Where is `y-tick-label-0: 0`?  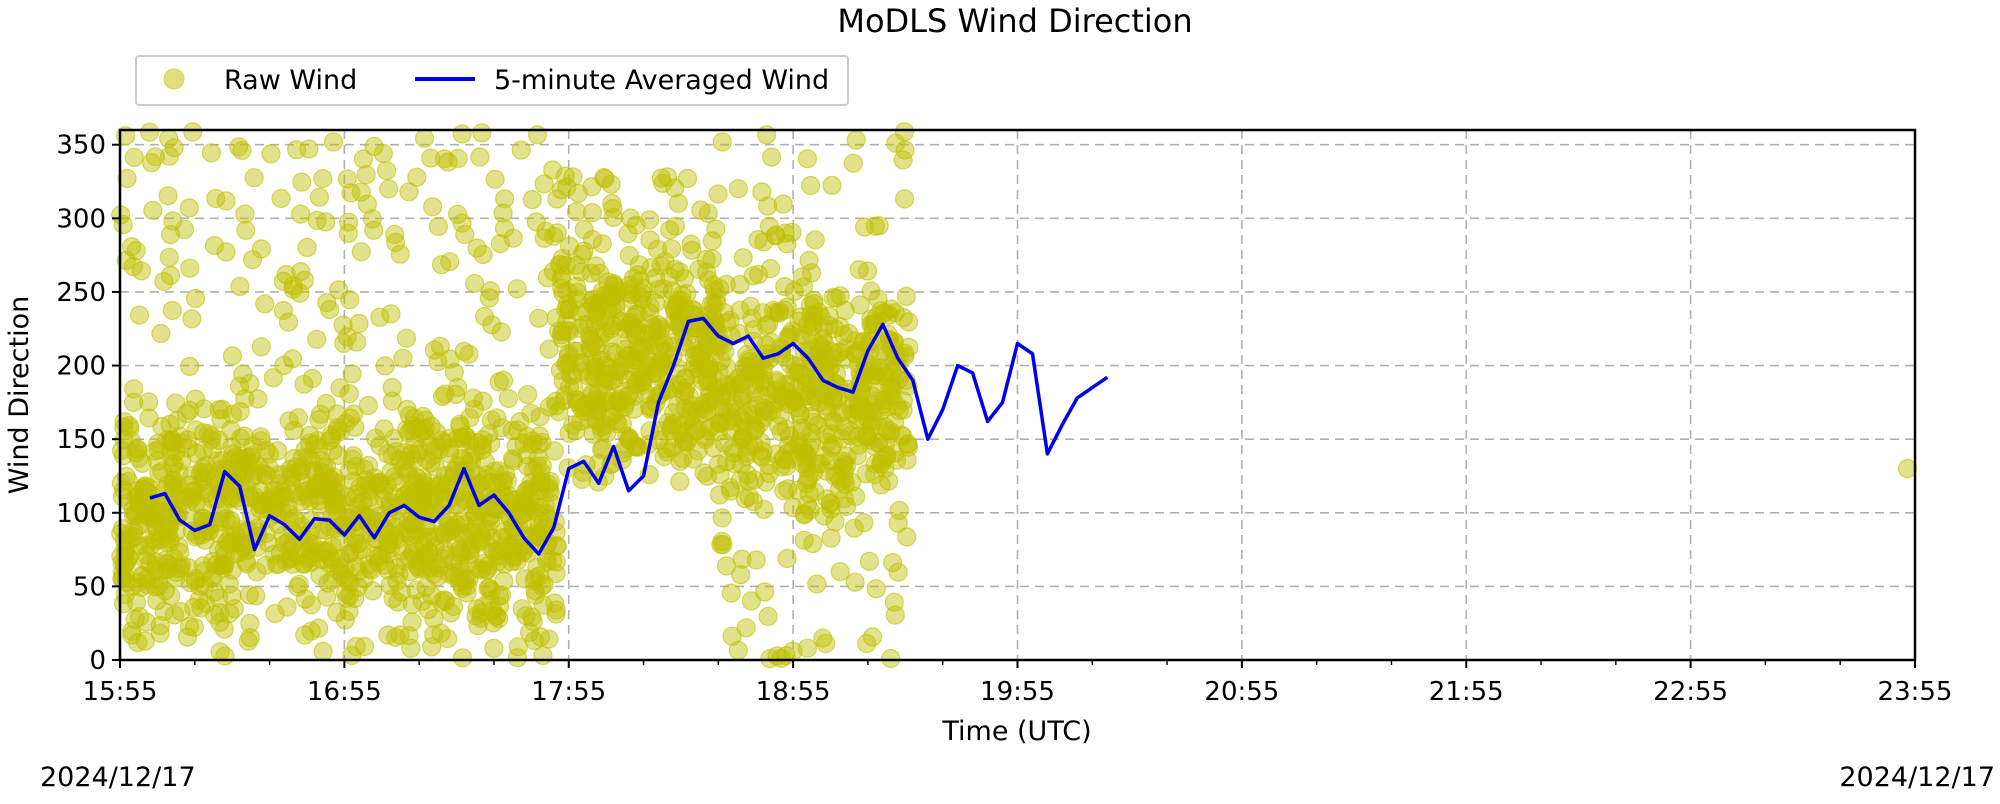 y-tick-label-0: 0 is located at coordinates (97, 661).